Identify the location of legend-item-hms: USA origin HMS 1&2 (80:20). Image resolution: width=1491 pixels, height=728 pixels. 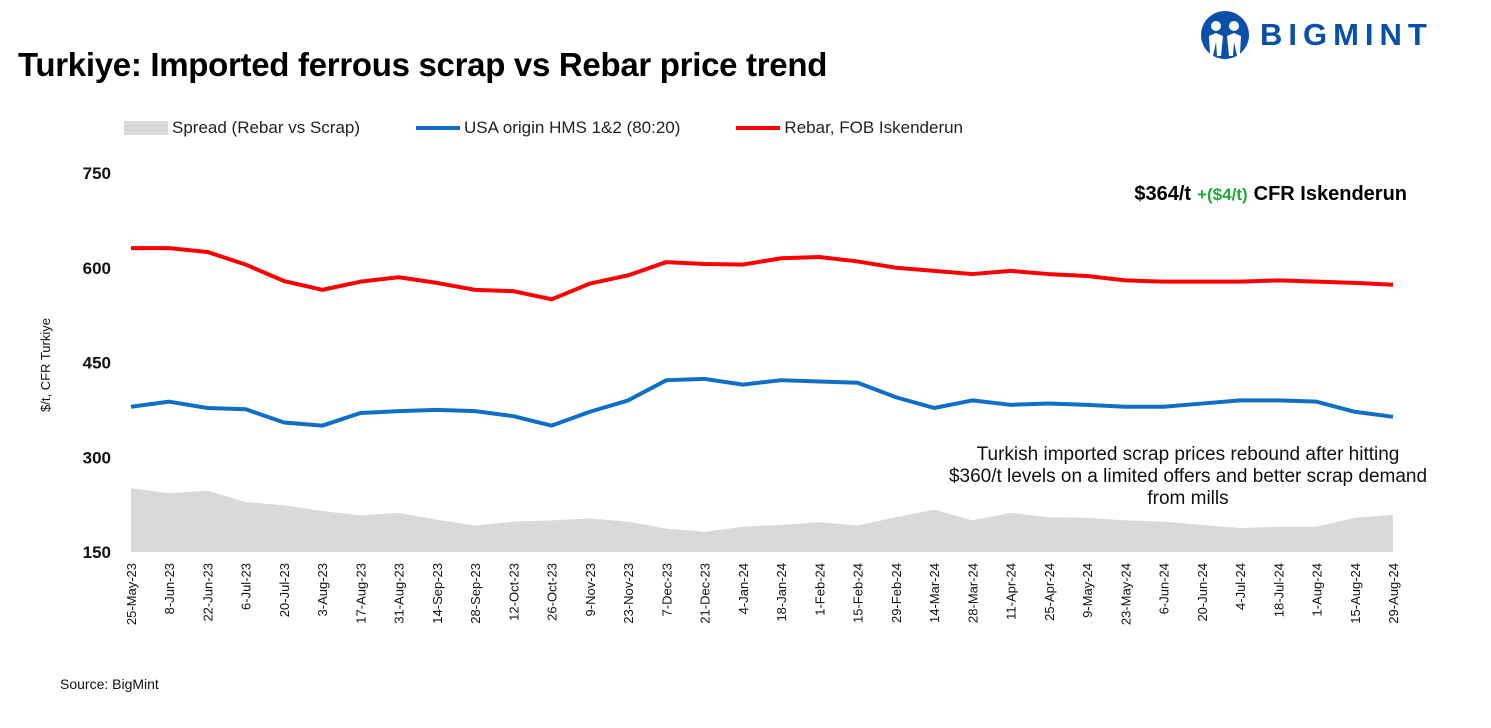
(548, 128).